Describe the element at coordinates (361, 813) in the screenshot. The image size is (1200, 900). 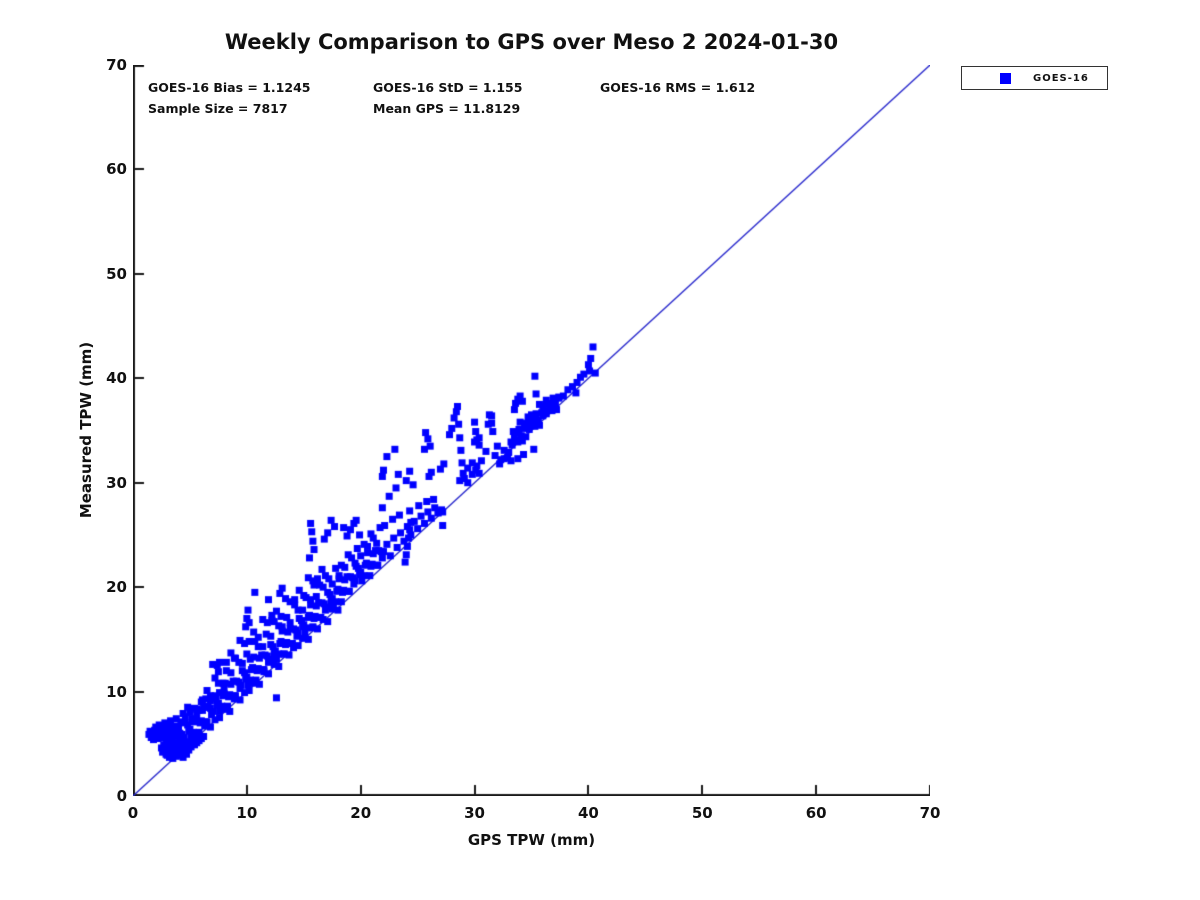
I see `x-tick-label: 20` at that location.